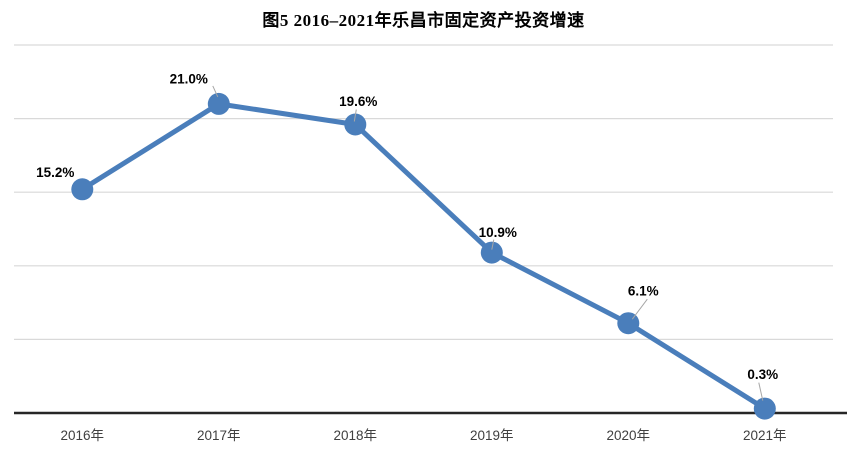 The height and width of the screenshot is (453, 847). I want to click on x-axis-tick-label: 2020年, so click(629, 435).